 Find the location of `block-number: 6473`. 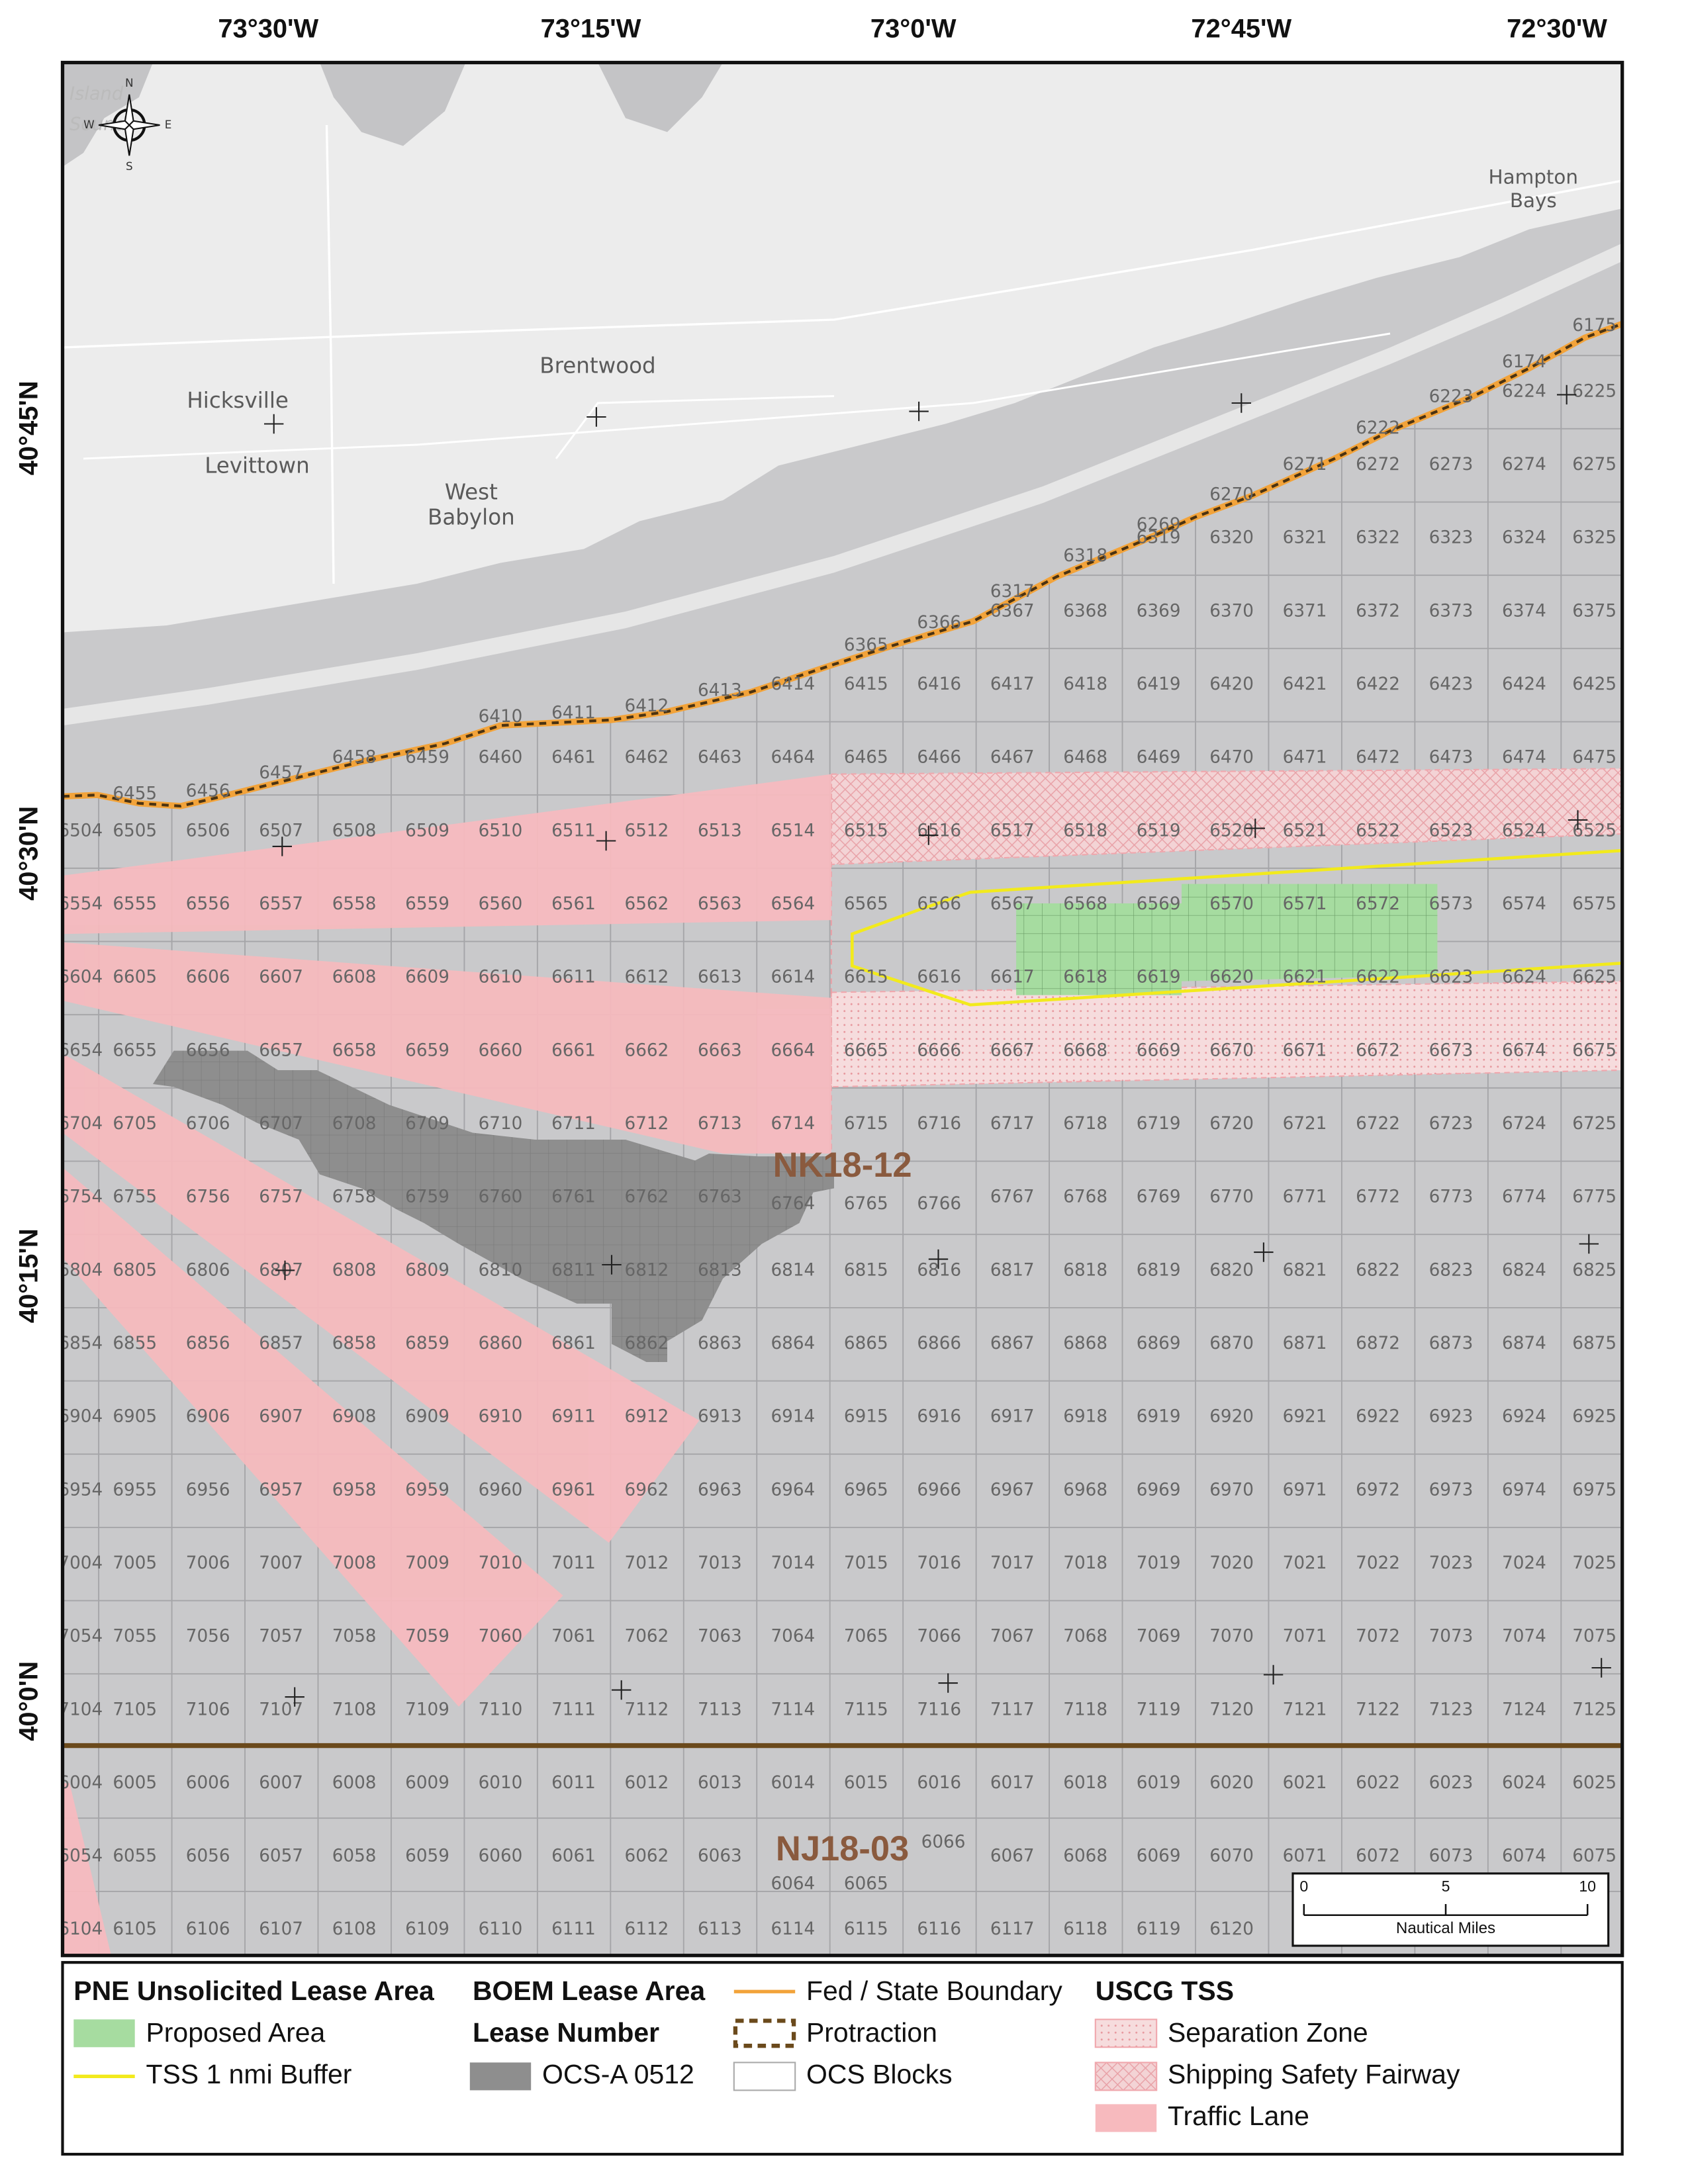

block-number: 6473 is located at coordinates (1451, 758).